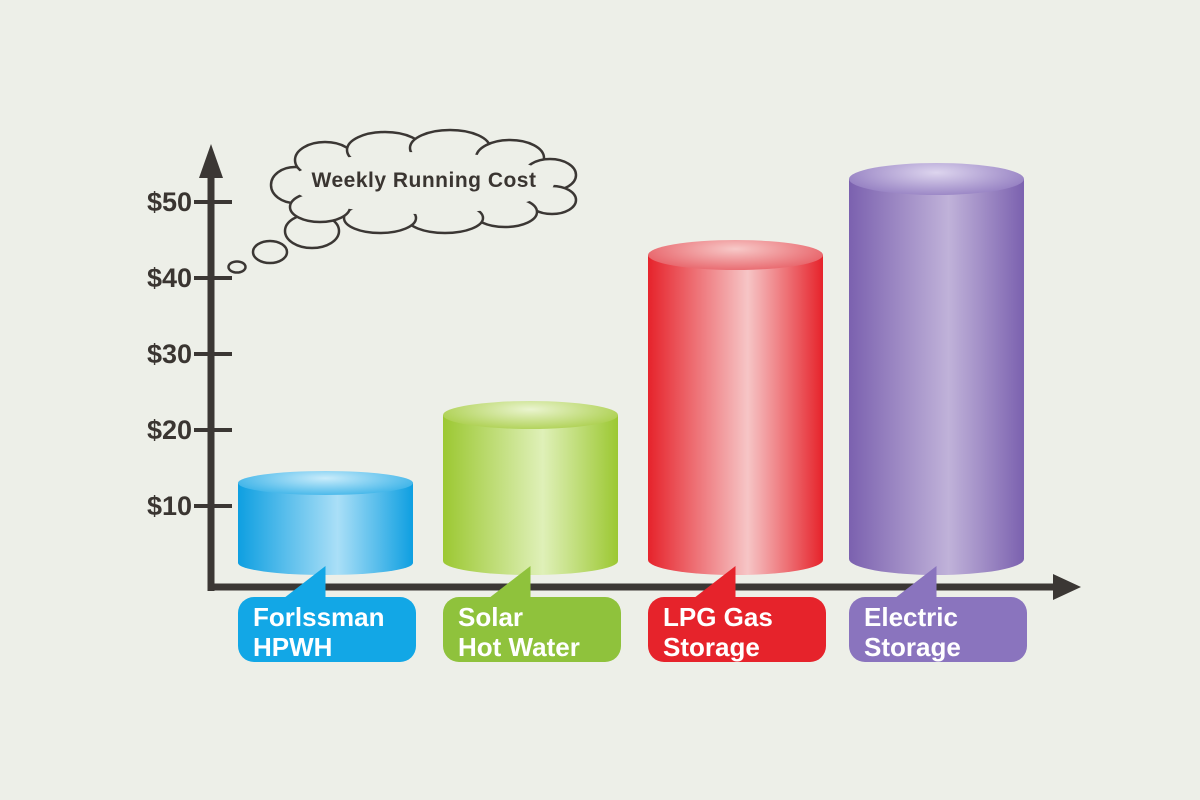  Describe the element at coordinates (911, 617) in the screenshot. I see `category-label-line: Electric` at that location.